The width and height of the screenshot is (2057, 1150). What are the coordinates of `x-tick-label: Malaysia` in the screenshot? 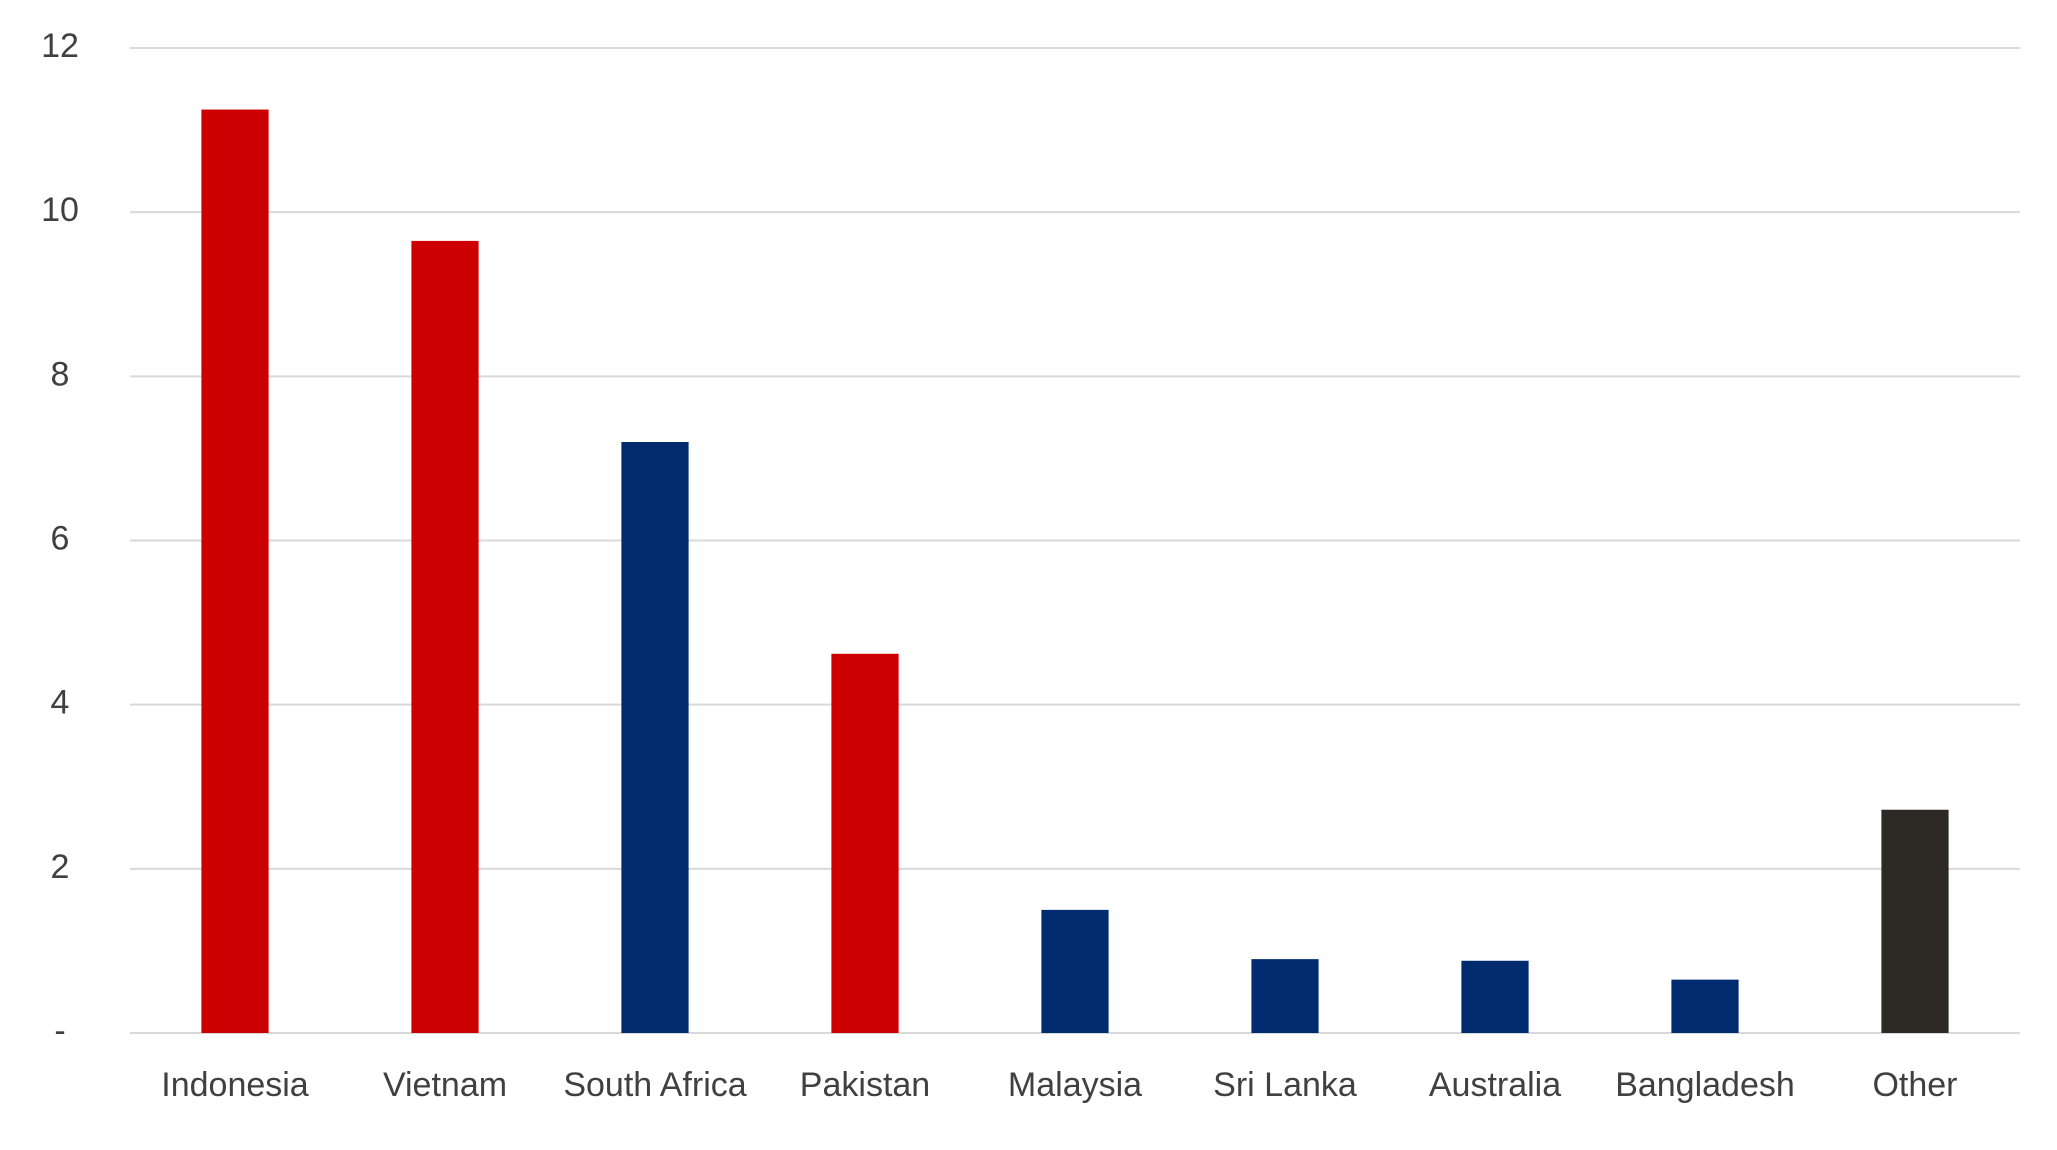 It's located at (1075, 1085).